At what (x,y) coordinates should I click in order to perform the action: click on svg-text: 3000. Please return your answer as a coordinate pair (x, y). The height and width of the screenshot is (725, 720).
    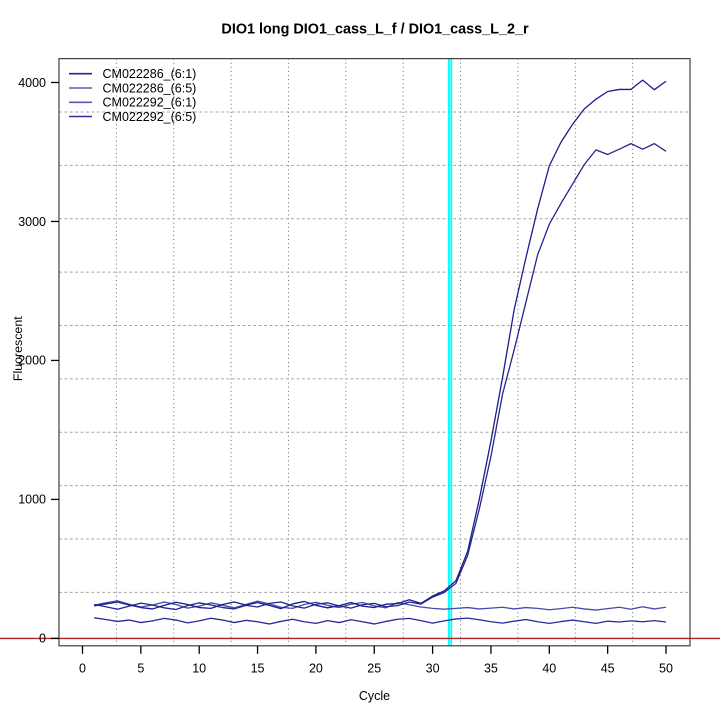
    Looking at the image, I should click on (32, 222).